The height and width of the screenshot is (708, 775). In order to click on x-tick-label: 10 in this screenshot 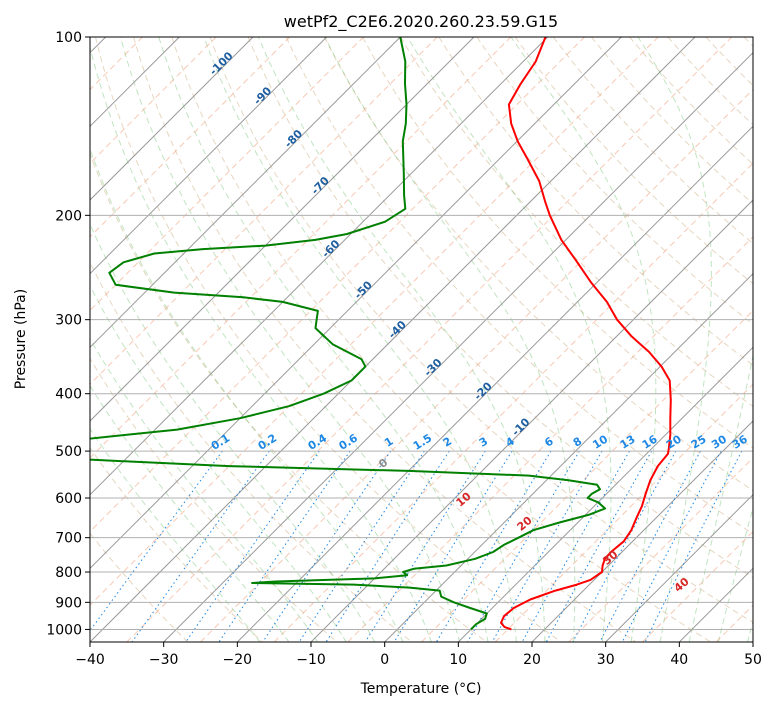, I will do `click(458, 660)`.